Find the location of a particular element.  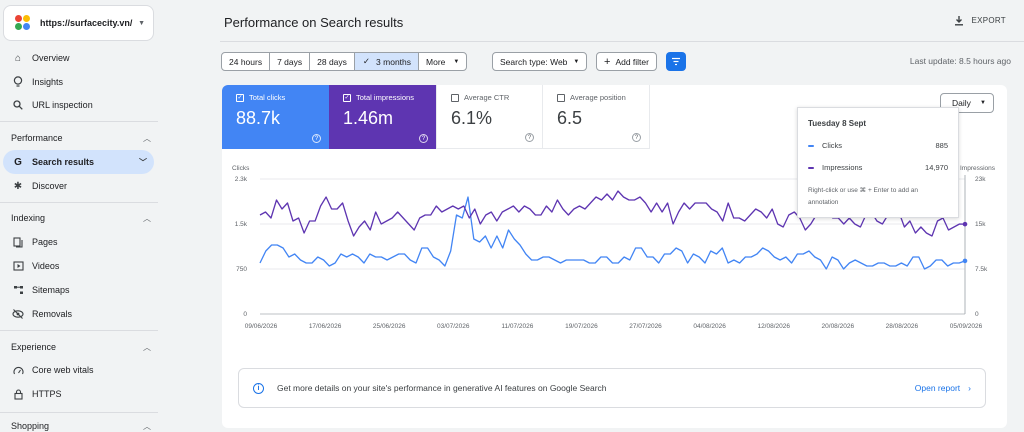

x-tick-label: 09/06/2026 is located at coordinates (261, 326).